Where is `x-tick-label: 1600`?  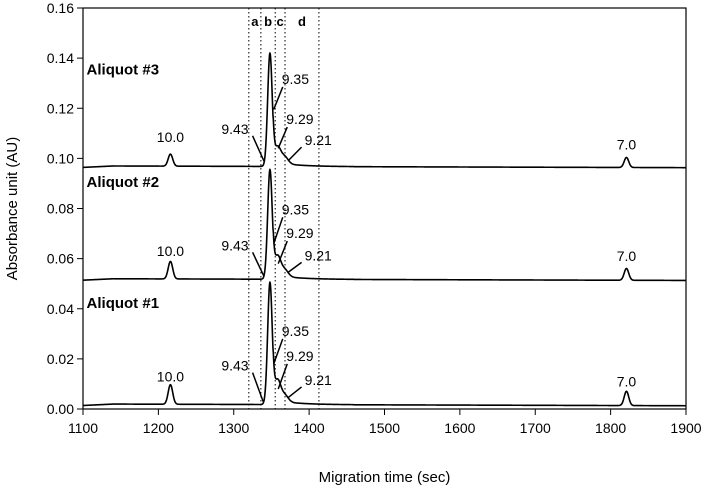 x-tick-label: 1600 is located at coordinates (459, 428).